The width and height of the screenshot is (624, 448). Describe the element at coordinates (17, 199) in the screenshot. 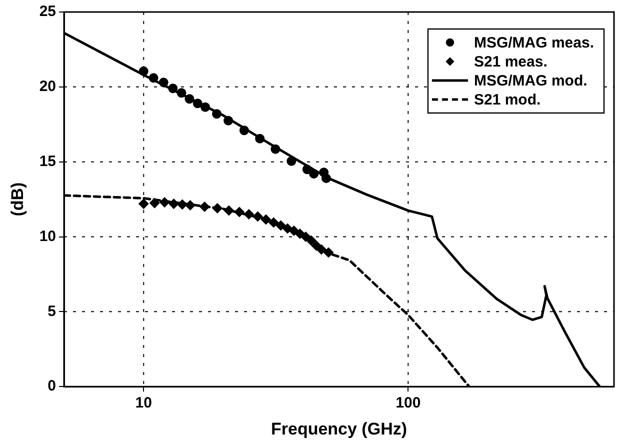

I see `y-axis-title: (dB)` at that location.